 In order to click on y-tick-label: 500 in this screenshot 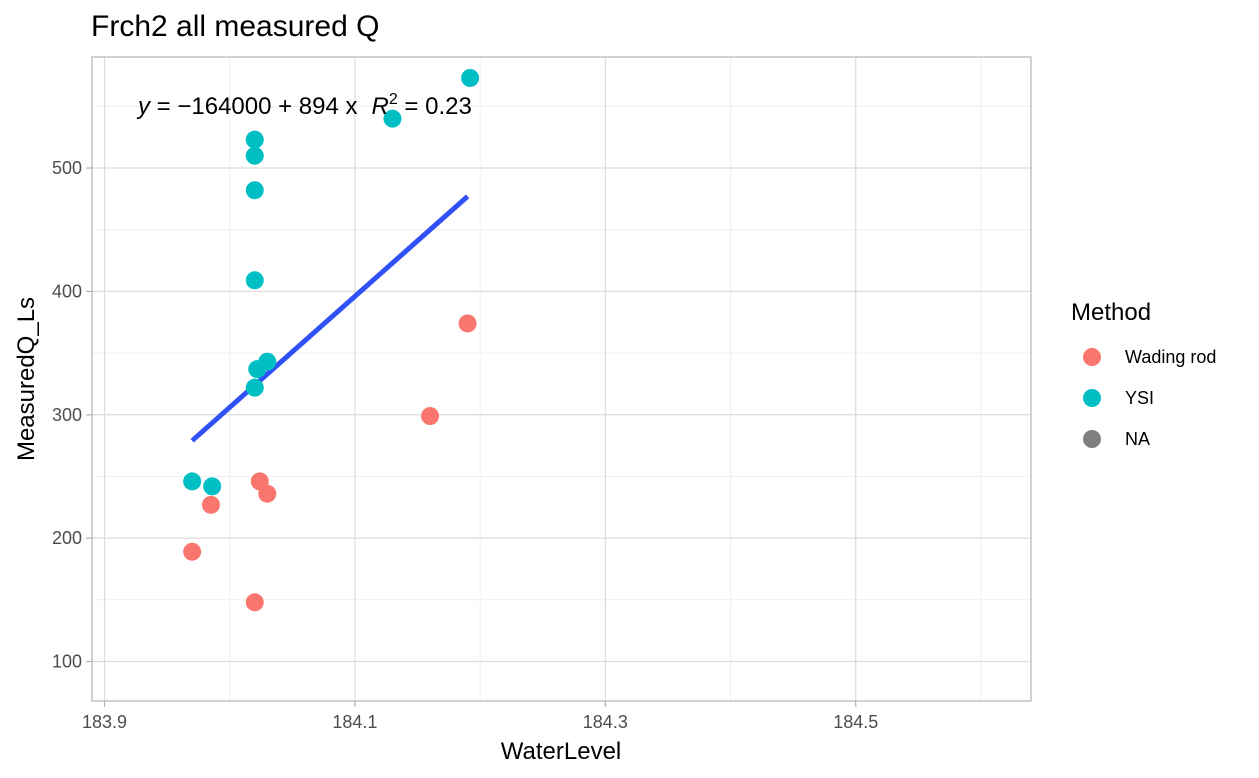, I will do `click(67, 168)`.